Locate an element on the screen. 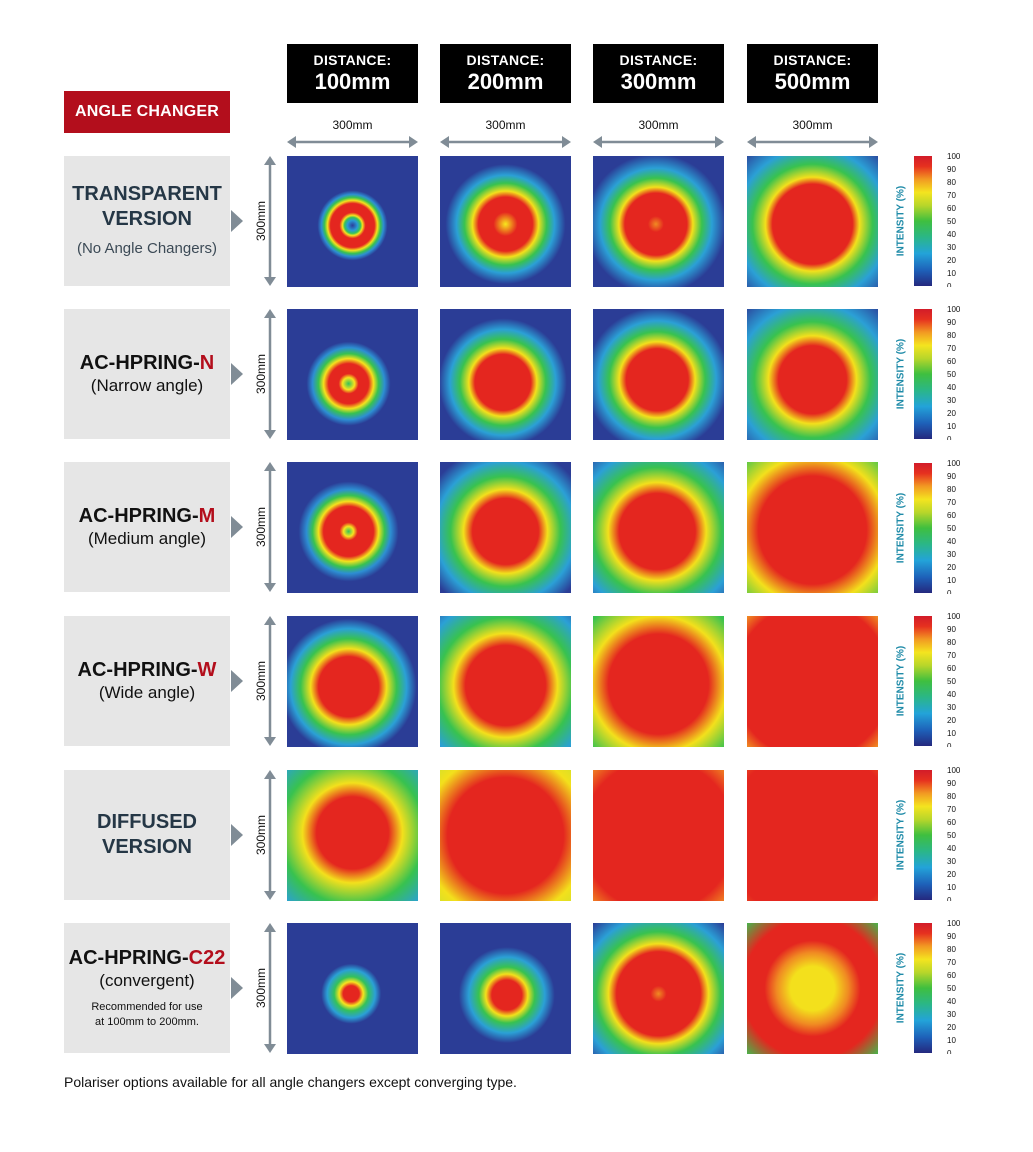 Image resolution: width=1033 pixels, height=1152 pixels. beam-map-convergent-200mm is located at coordinates (505, 988).